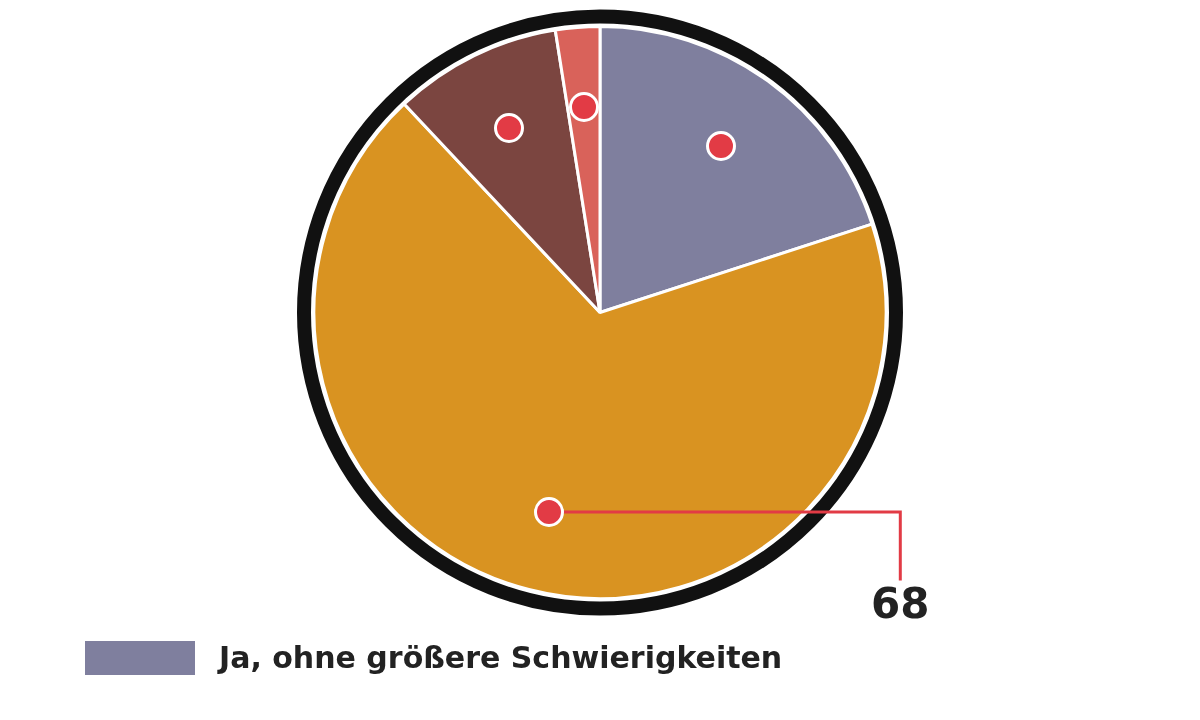 The height and width of the screenshot is (720, 1200). What do you see at coordinates (501, 657) in the screenshot?
I see `legend-label: Ja, ohne größere Schwierigkeiten` at bounding box center [501, 657].